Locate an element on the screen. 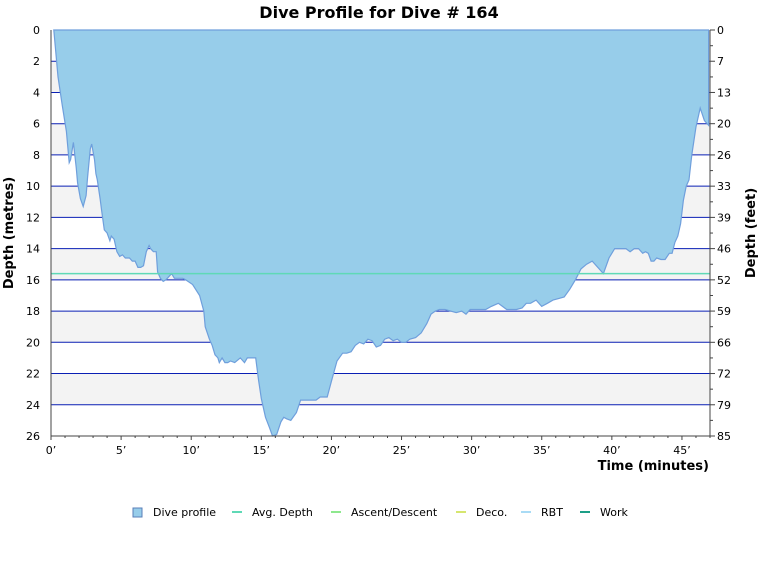 The width and height of the screenshot is (760, 580). y-tick-label: 10 is located at coordinates (33, 186).